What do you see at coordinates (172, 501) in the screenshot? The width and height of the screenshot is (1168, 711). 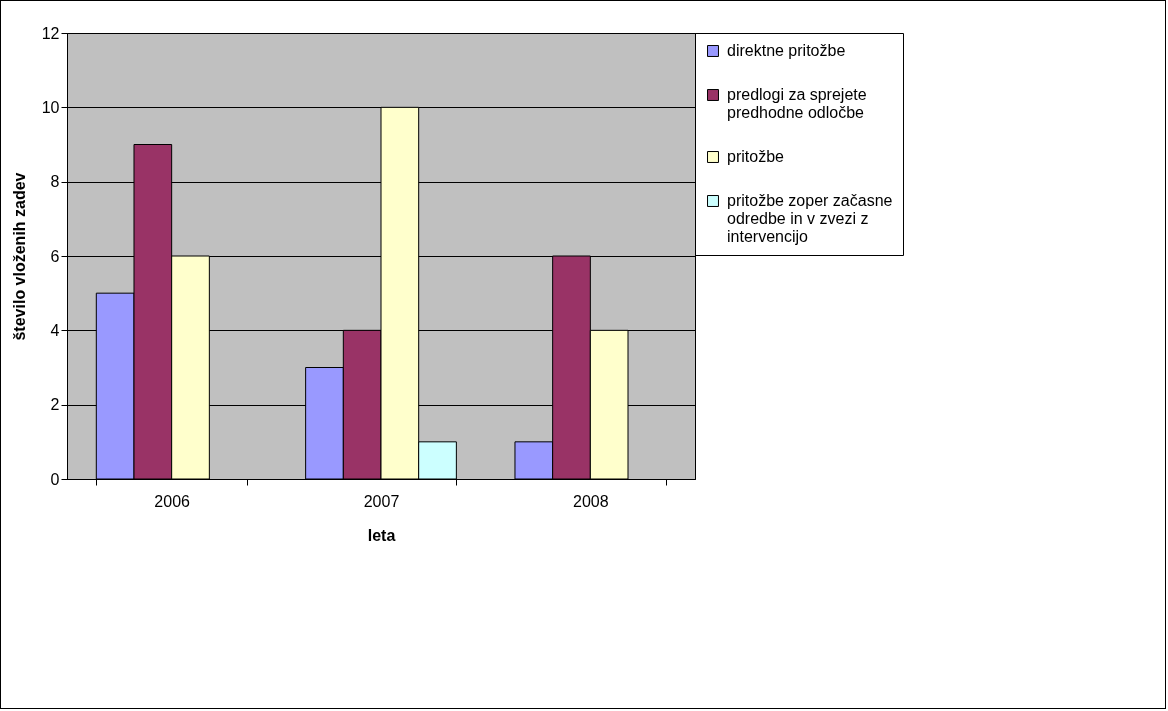 I see `x-tick-label: 2006` at bounding box center [172, 501].